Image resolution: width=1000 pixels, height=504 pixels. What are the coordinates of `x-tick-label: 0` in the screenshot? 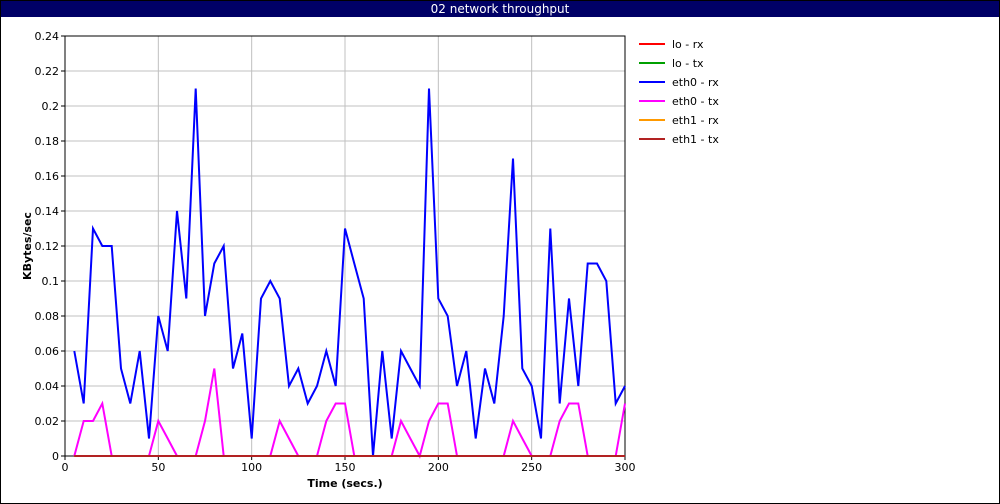 It's located at (65, 467).